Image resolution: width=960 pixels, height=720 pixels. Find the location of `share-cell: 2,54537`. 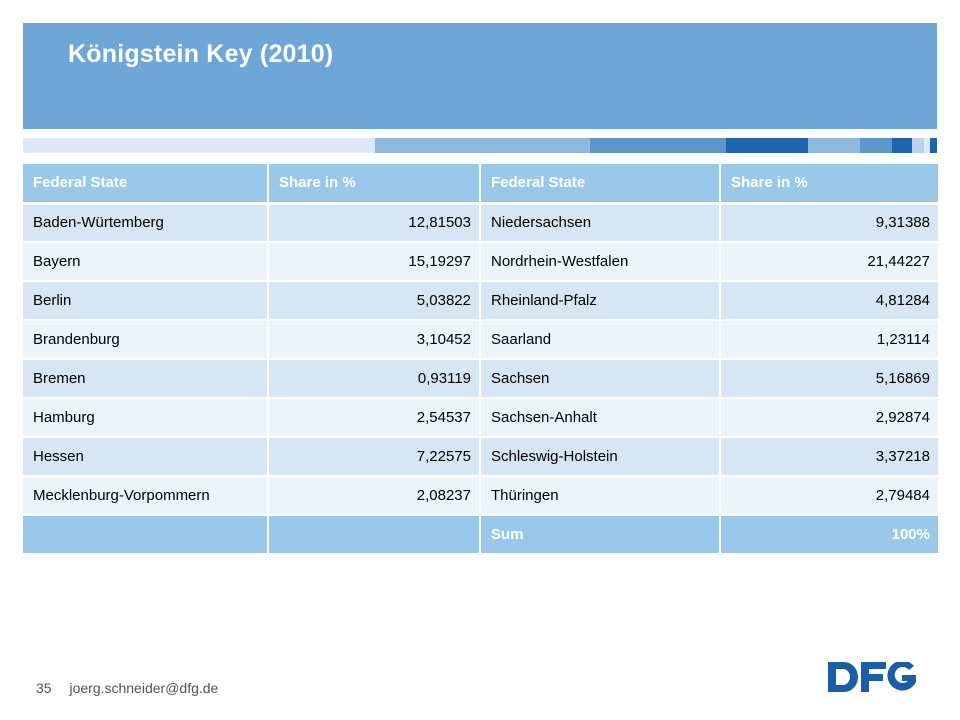

share-cell: 2,54537 is located at coordinates (374, 418).